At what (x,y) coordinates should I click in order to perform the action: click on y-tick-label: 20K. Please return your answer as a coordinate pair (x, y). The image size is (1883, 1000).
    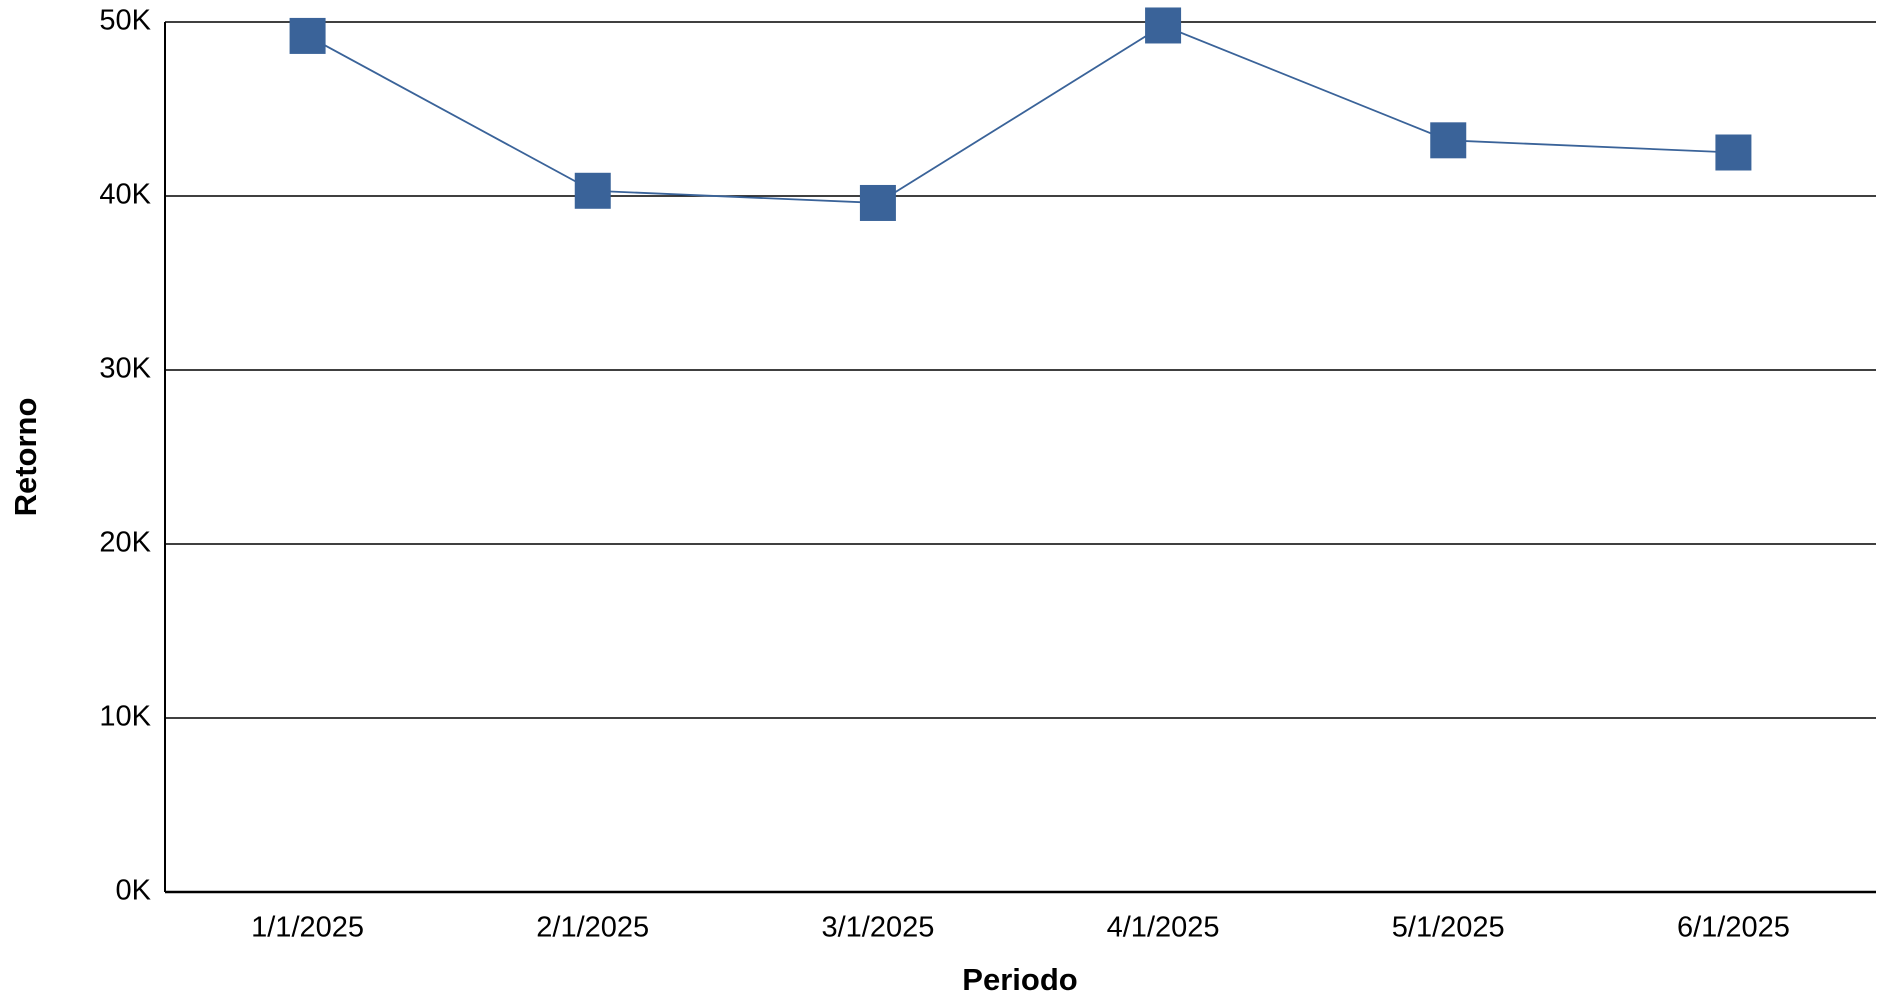
    Looking at the image, I should click on (125, 543).